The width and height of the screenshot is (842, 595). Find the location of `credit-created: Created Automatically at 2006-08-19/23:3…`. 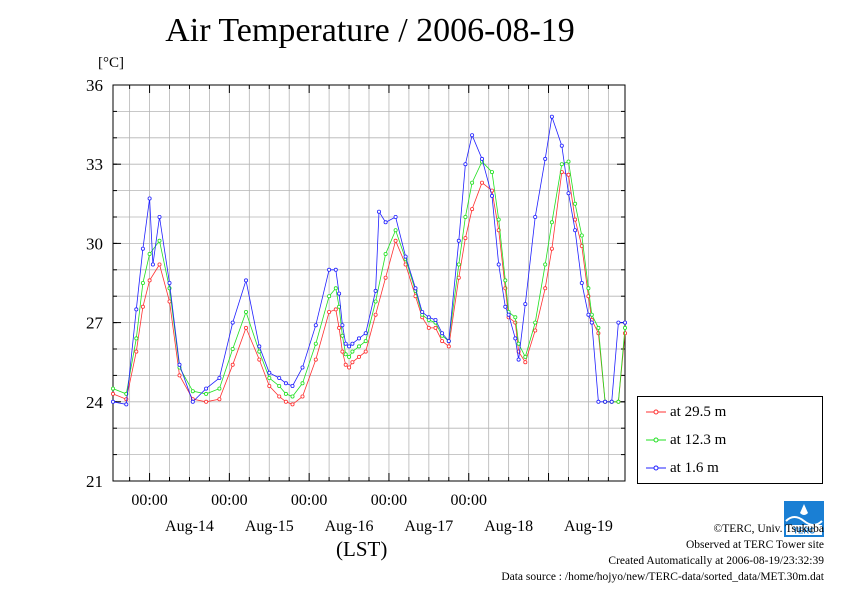

credit-created: Created Automatically at 2006-08-19/23:3… is located at coordinates (716, 561).